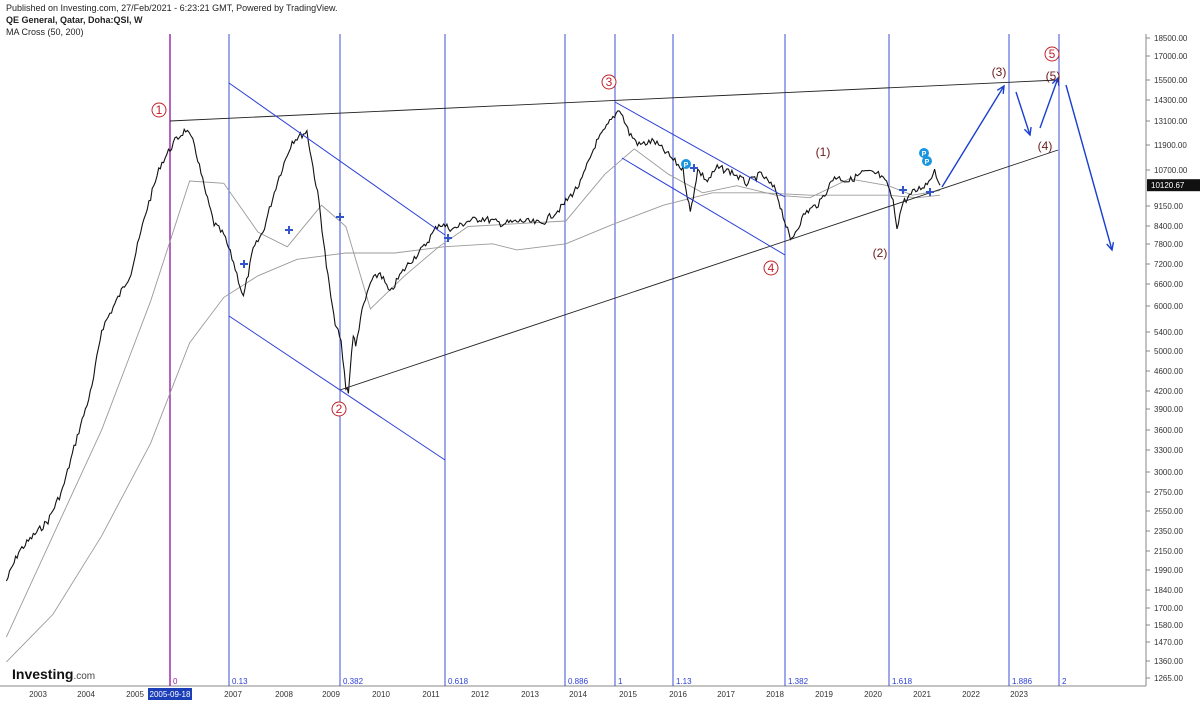 The image size is (1200, 704). What do you see at coordinates (1171, 56) in the screenshot?
I see `y-tick-label: 17000.00` at bounding box center [1171, 56].